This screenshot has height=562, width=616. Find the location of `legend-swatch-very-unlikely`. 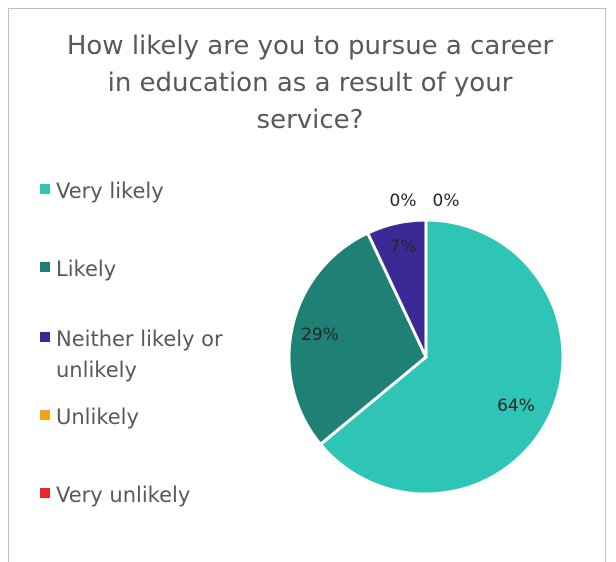

legend-swatch-very-unlikely is located at coordinates (45, 493).